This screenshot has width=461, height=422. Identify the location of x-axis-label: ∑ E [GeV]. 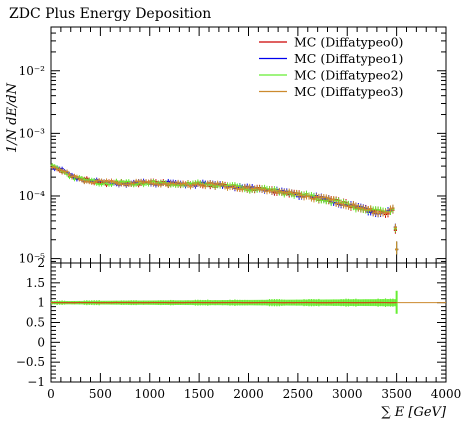
(414, 412).